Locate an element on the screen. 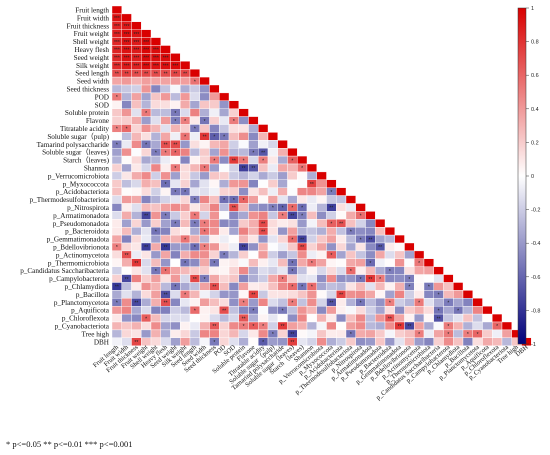 Image resolution: width=550 pixels, height=455 pixels. row-label: Soluble sugar（pulp) is located at coordinates (78, 137).